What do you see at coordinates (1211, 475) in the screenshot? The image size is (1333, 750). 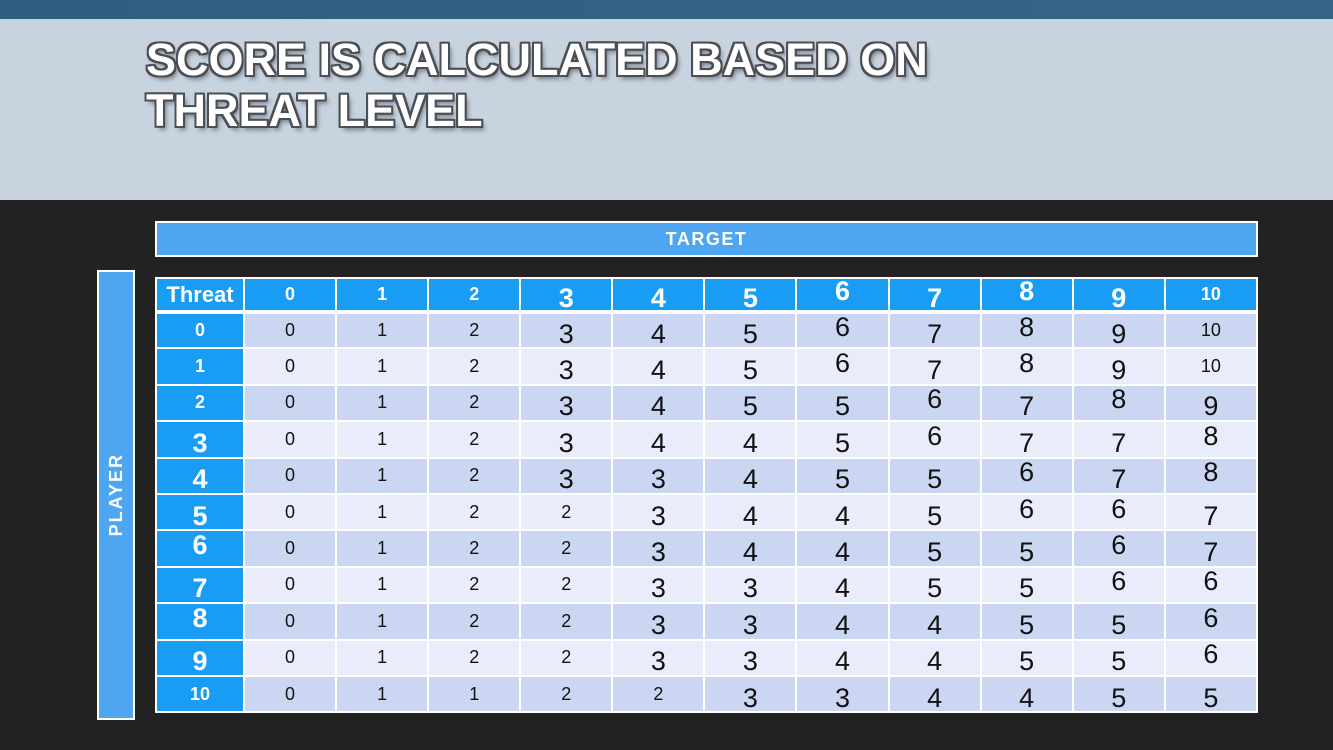 I see `score-cell: 8` at bounding box center [1211, 475].